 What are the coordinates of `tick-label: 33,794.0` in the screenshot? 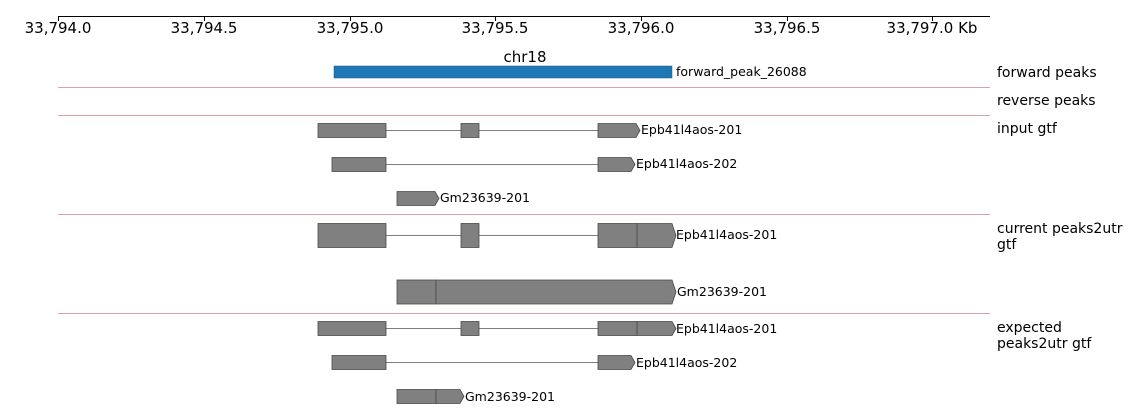 It's located at (58, 28).